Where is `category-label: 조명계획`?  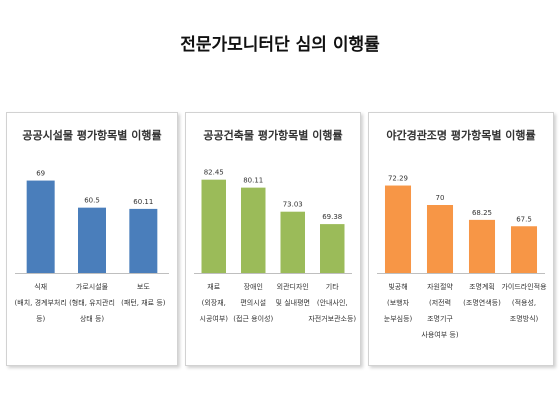
category-label: 조명계획 is located at coordinates (482, 286).